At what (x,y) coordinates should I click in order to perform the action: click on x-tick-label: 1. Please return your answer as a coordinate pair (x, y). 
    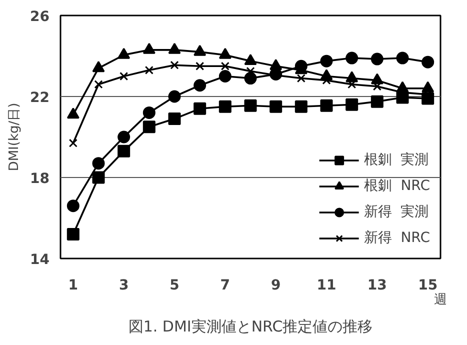
    Looking at the image, I should click on (73, 286).